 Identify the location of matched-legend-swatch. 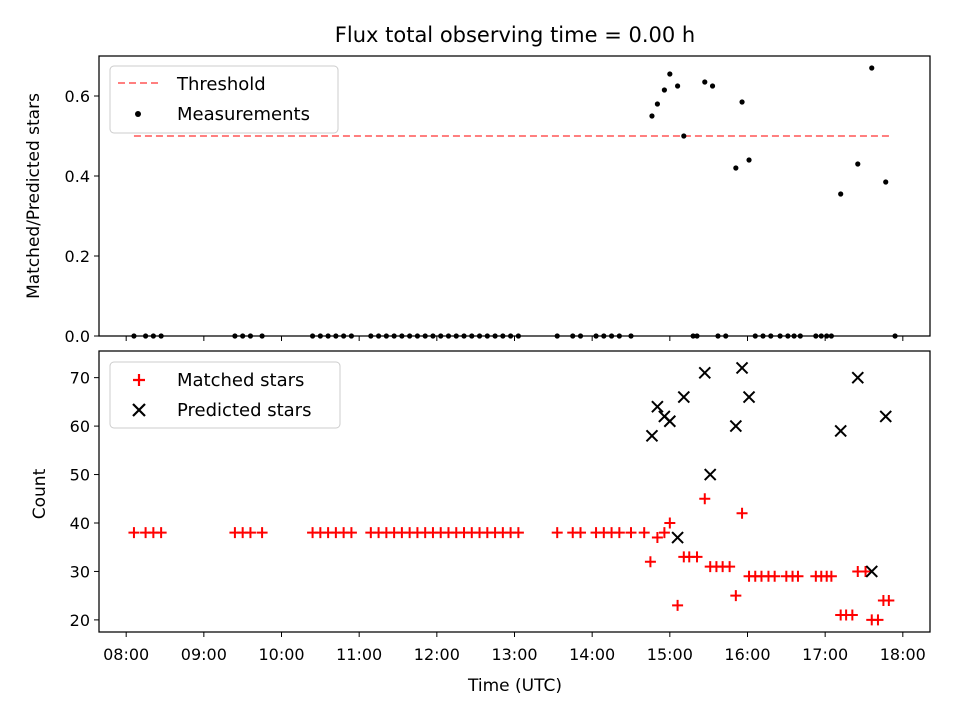
(139, 380).